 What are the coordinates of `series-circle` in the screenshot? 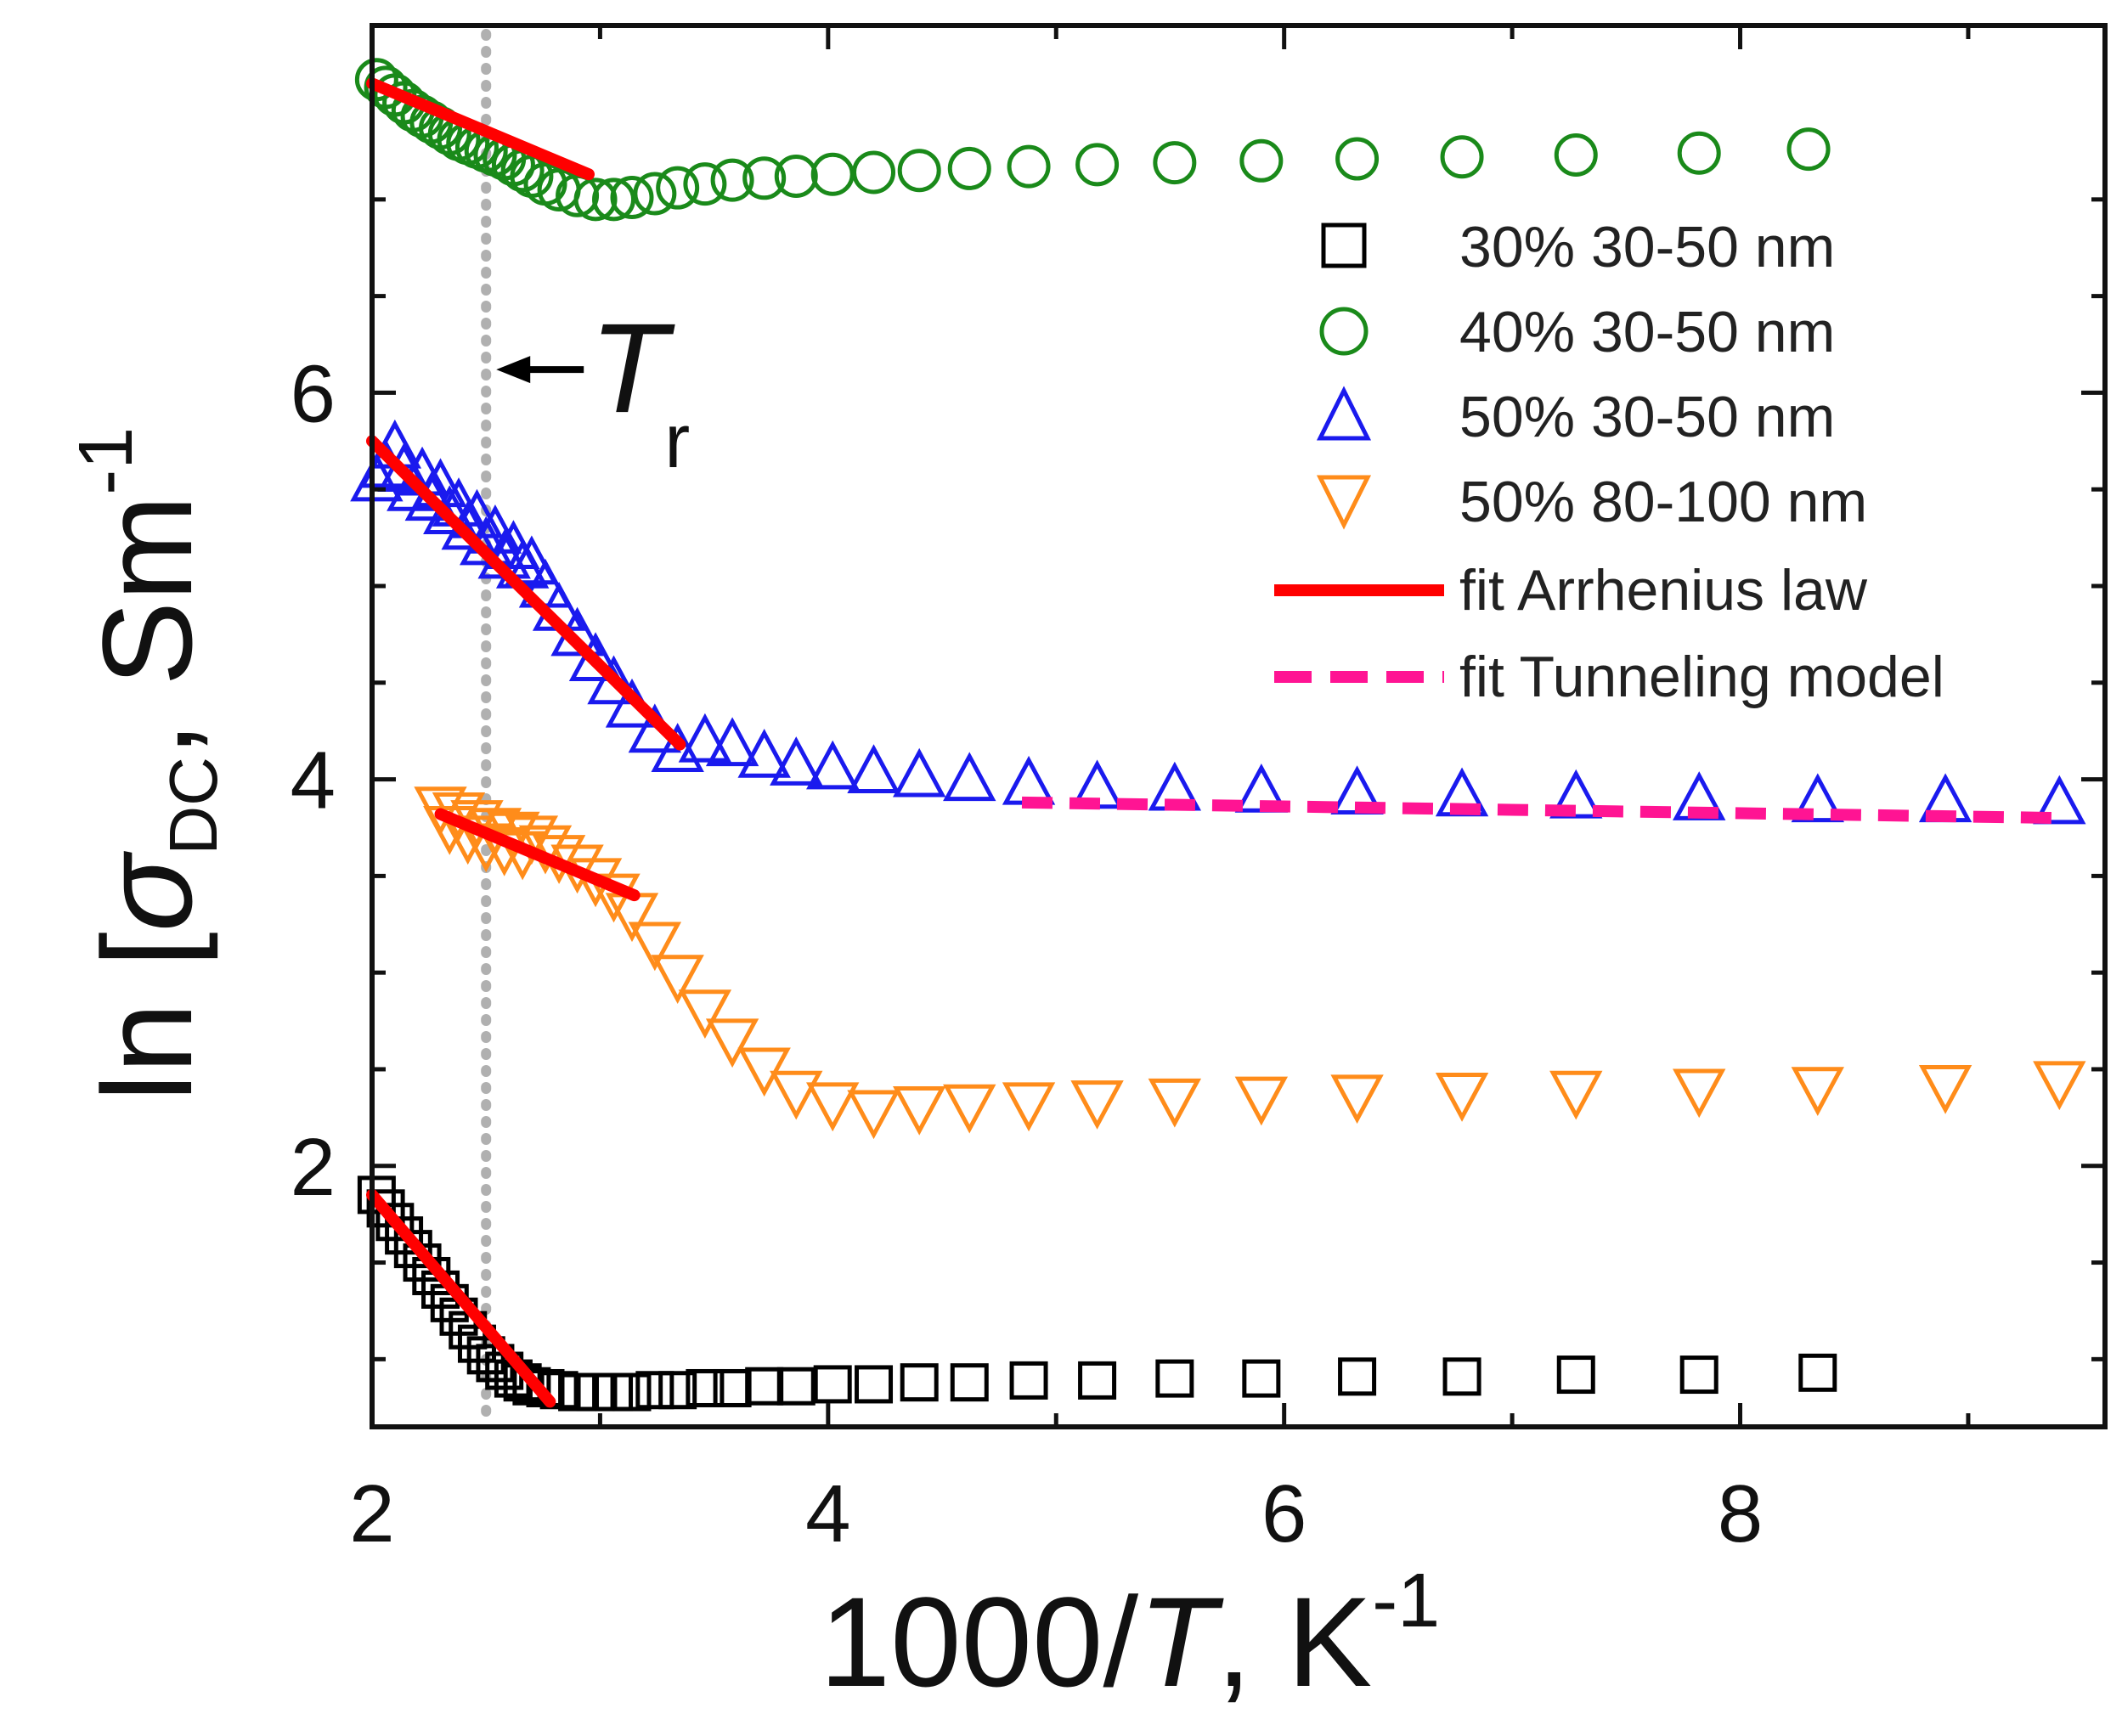 It's located at (1092, 140).